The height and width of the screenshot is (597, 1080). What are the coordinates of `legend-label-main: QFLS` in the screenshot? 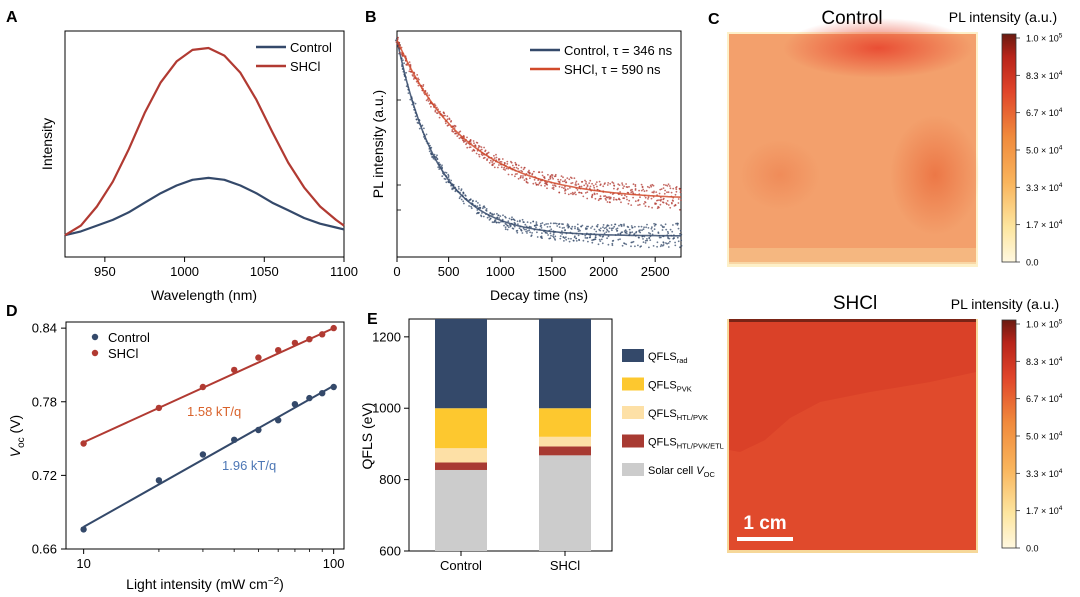 It's located at (662, 357).